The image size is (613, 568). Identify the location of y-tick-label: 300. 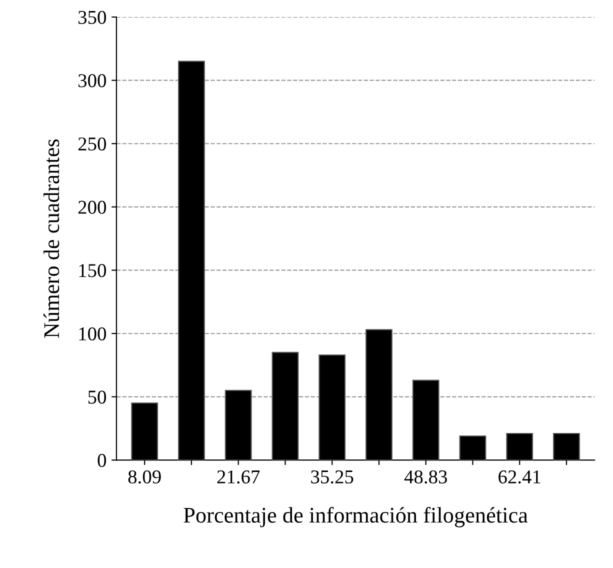
(92, 81).